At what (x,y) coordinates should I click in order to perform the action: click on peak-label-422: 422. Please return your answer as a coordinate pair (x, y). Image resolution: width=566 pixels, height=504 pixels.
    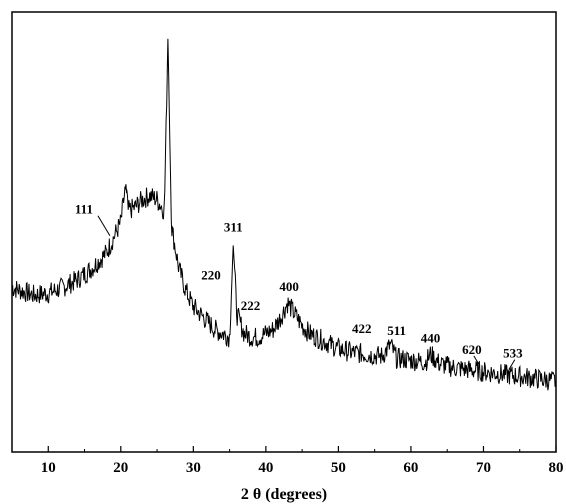
    Looking at the image, I should click on (362, 328).